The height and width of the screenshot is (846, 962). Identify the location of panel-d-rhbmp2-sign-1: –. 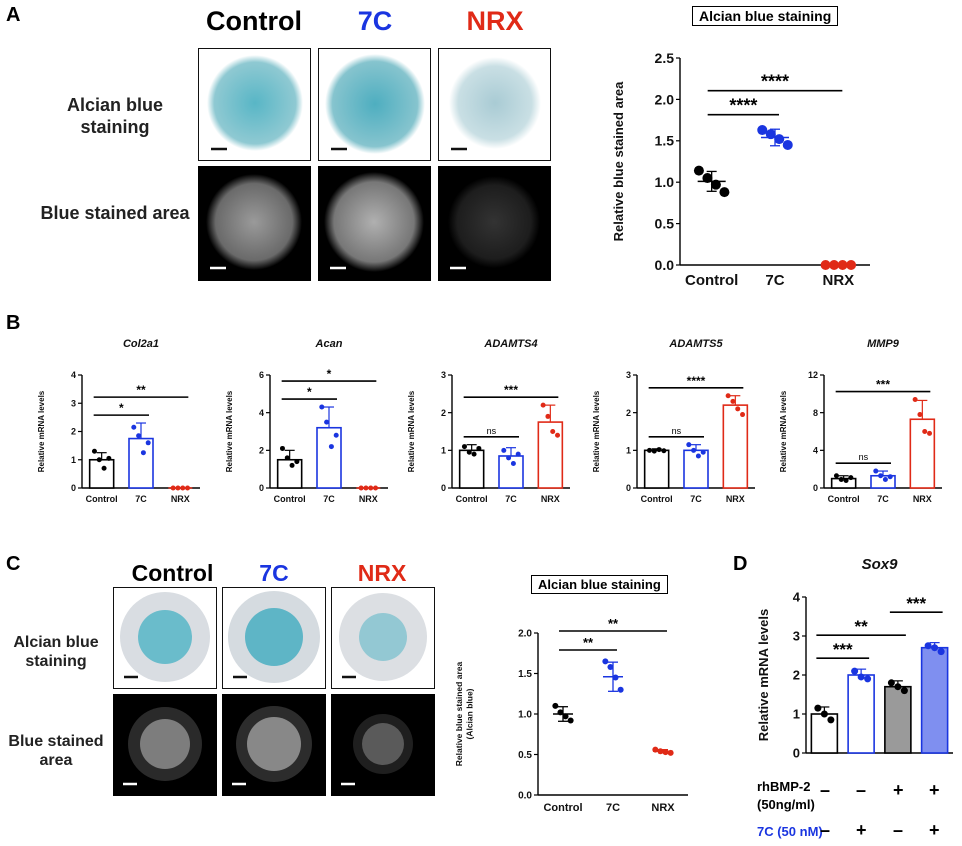
(825, 790).